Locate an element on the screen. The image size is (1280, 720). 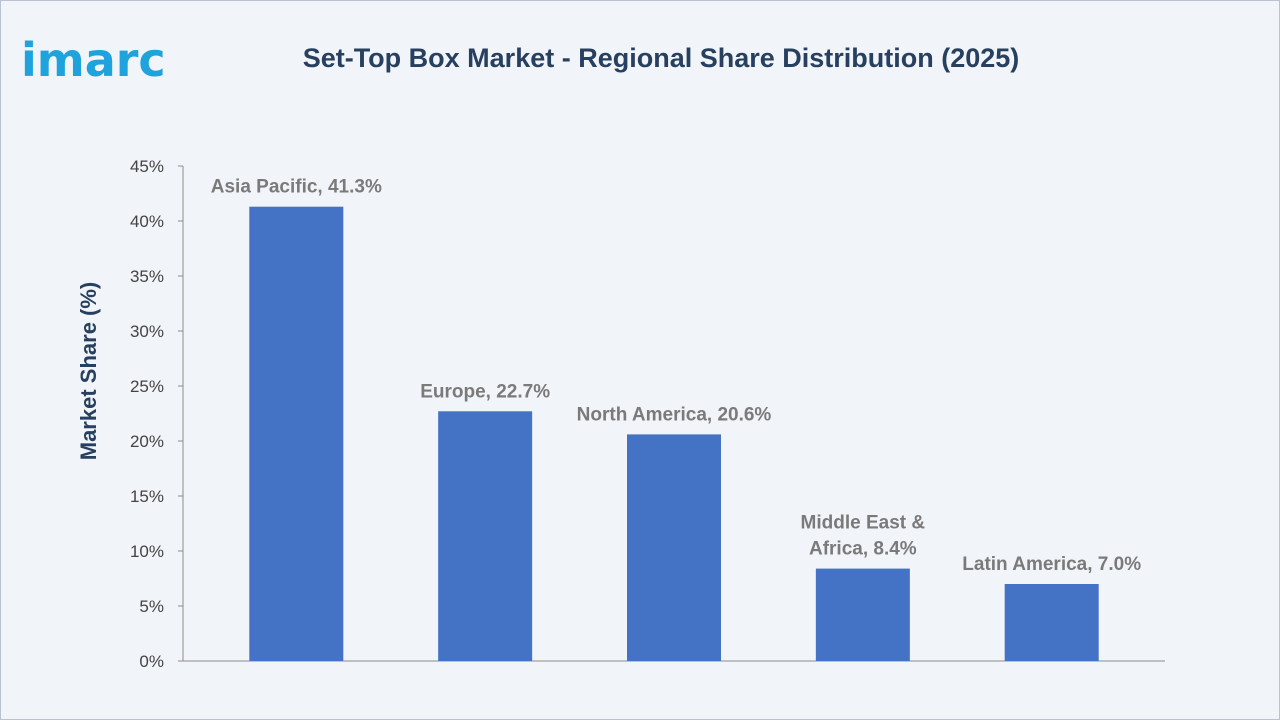
y-tick-label: 35% is located at coordinates (147, 276).